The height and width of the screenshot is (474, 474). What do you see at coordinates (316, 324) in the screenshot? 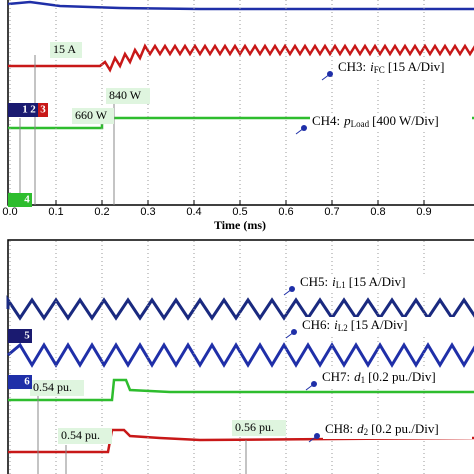
I see `channel-name: CH6:` at bounding box center [316, 324].